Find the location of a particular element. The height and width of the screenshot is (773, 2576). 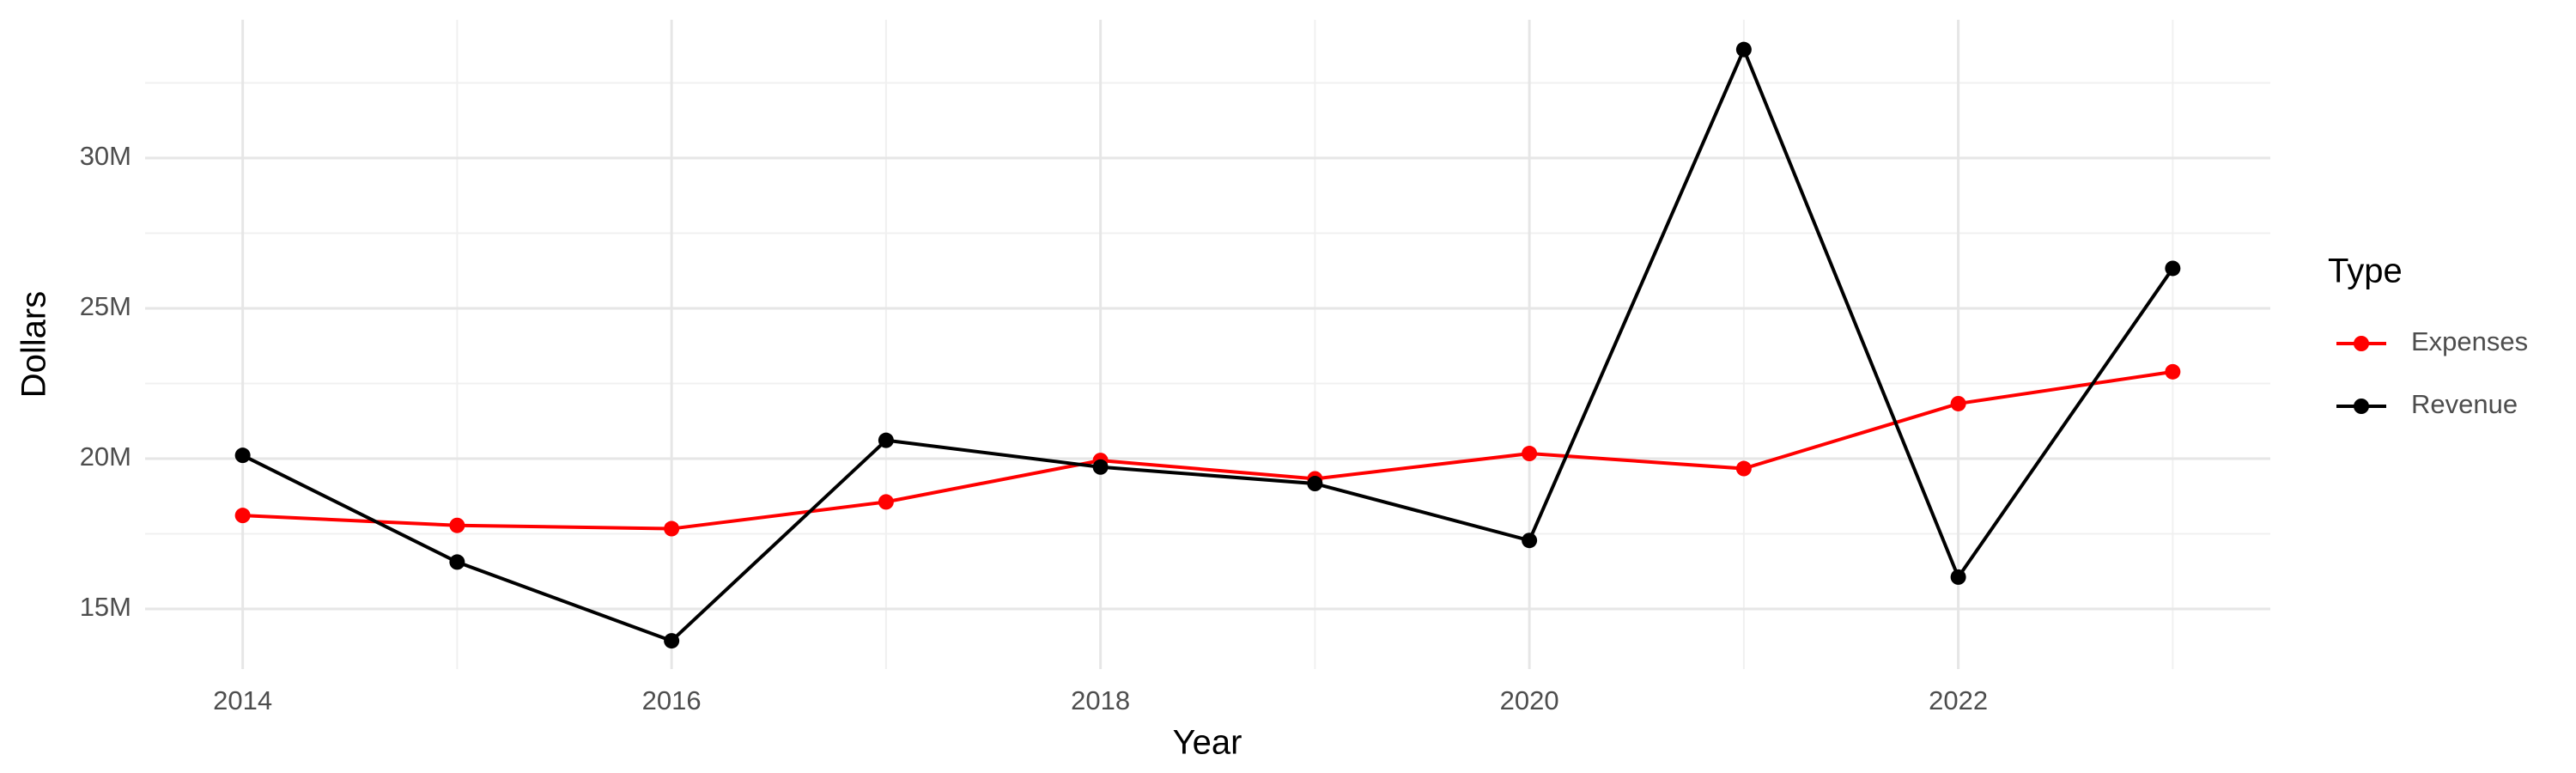

y-tick-label: 25M is located at coordinates (106, 306).